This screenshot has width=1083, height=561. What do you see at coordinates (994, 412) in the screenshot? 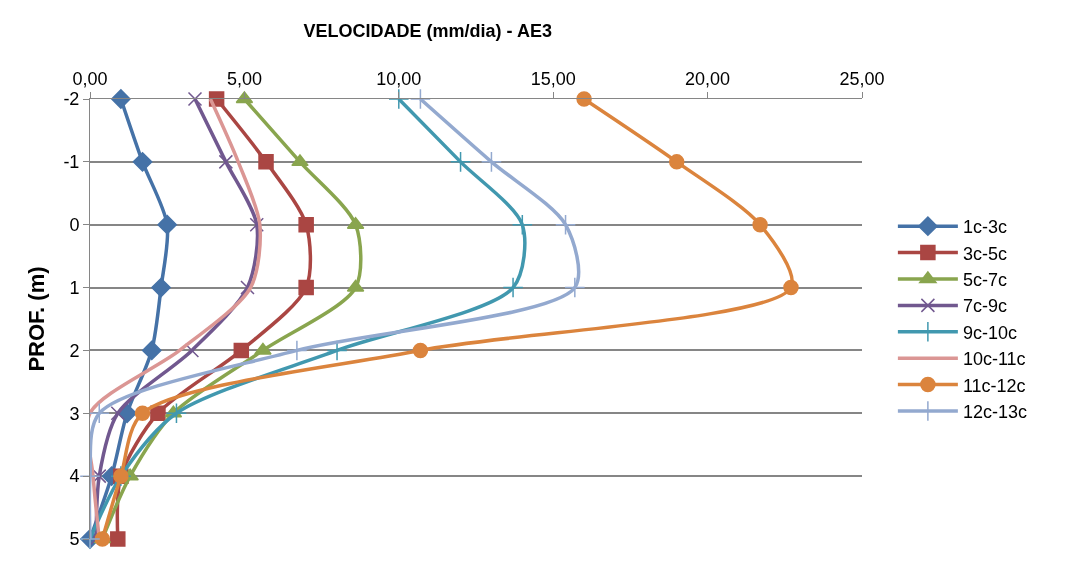
I see `legend-label: 12c-13c` at bounding box center [994, 412].